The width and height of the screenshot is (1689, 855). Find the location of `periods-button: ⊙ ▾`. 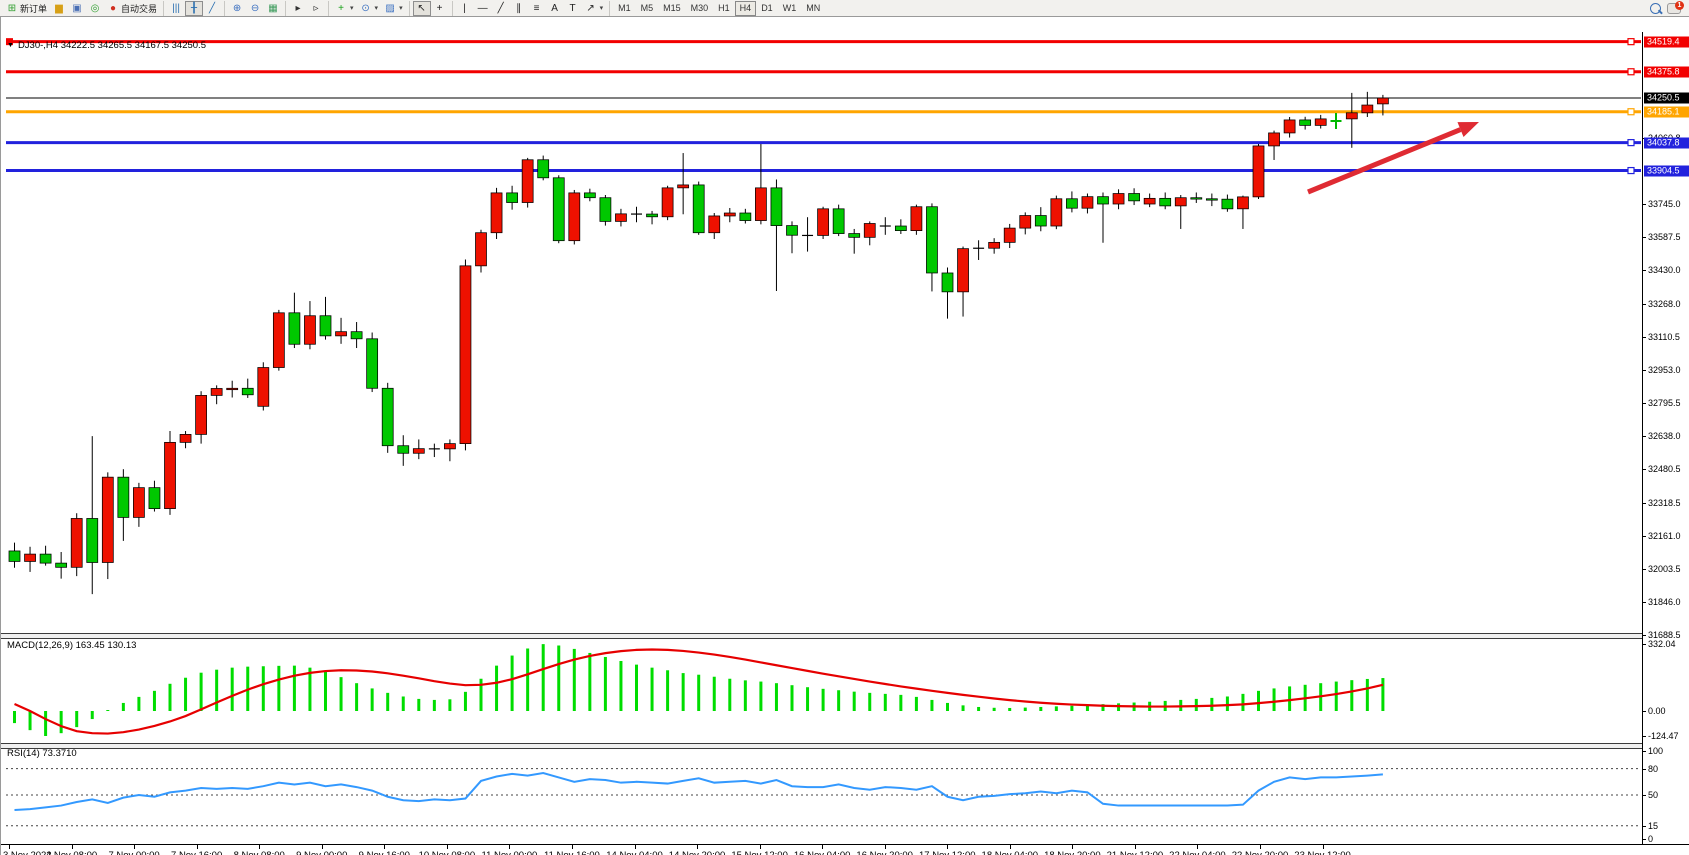

periods-button: ⊙ ▾ is located at coordinates (369, 8).